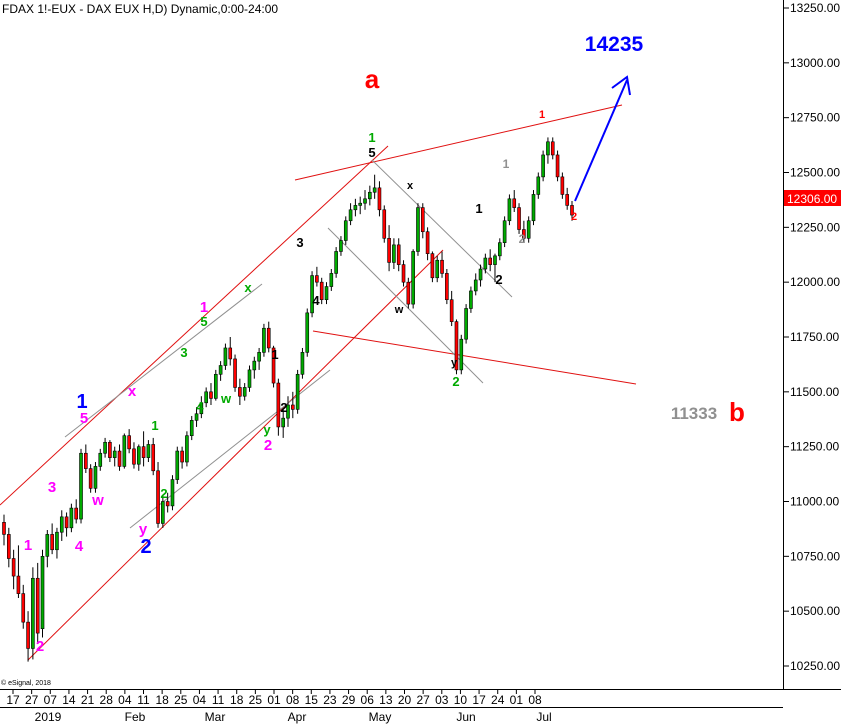  Describe the element at coordinates (135, 717) in the screenshot. I see `month-label: Feb` at that location.